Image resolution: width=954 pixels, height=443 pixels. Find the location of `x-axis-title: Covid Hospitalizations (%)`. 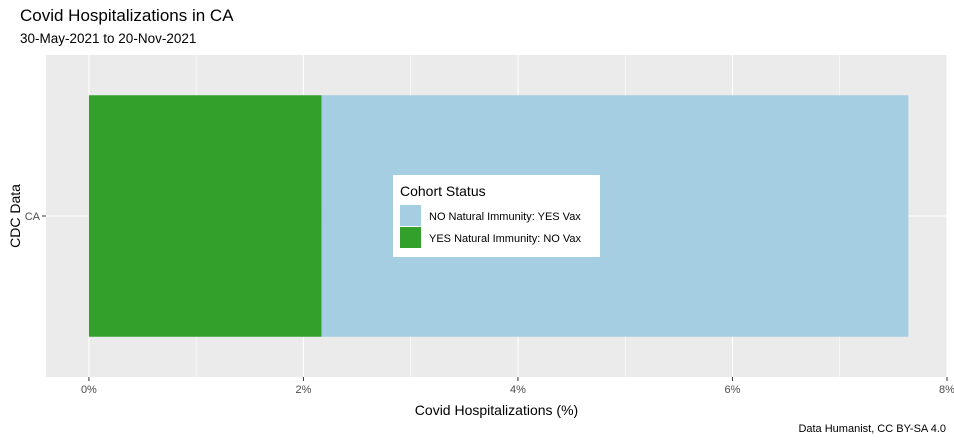

x-axis-title: Covid Hospitalizations (%) is located at coordinates (496, 410).